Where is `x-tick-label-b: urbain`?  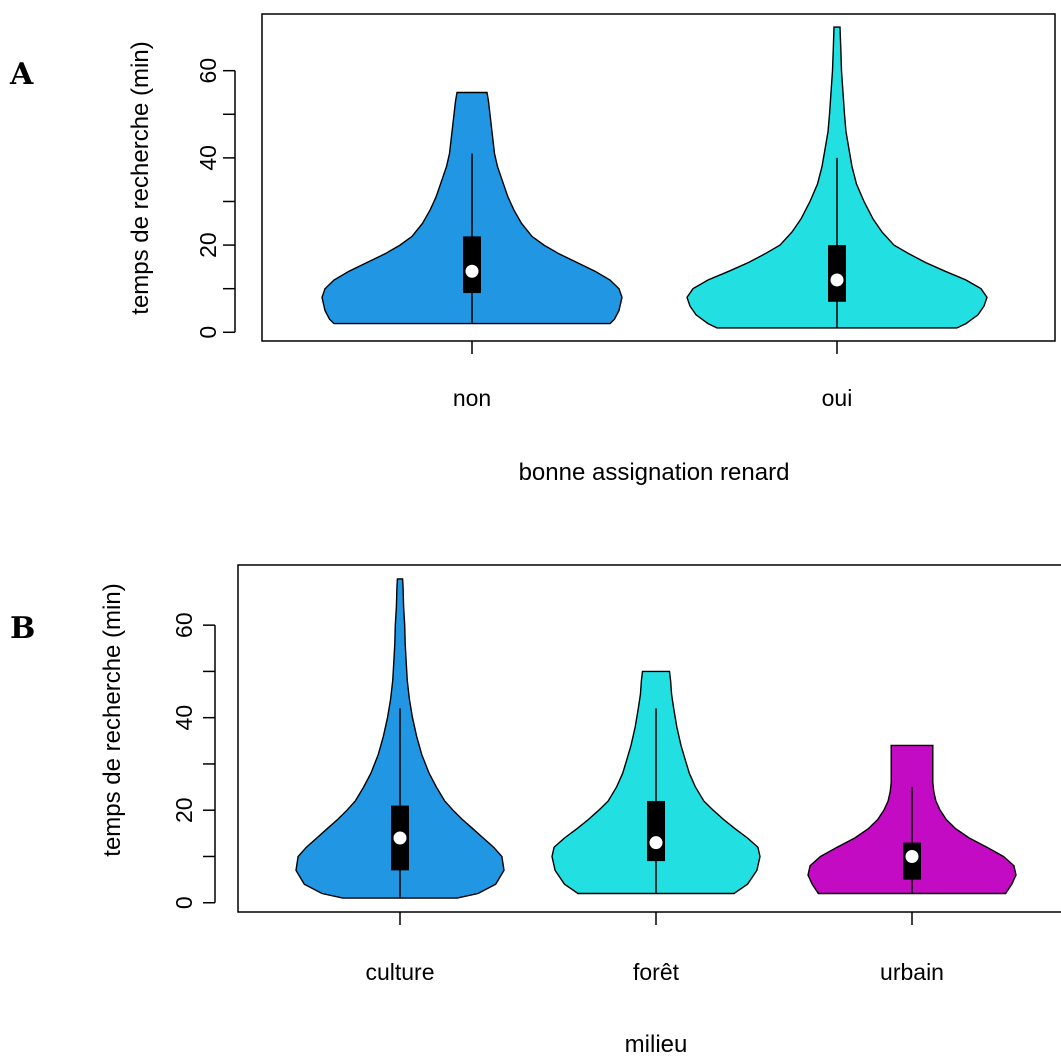 x-tick-label-b: urbain is located at coordinates (912, 972).